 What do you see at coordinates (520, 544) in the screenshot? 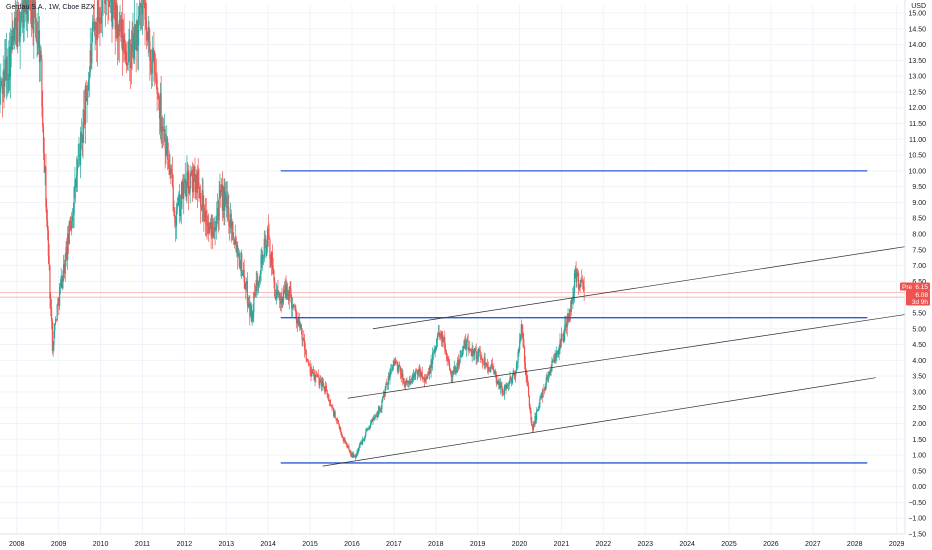
I see `x-tick-label: 2020` at bounding box center [520, 544].